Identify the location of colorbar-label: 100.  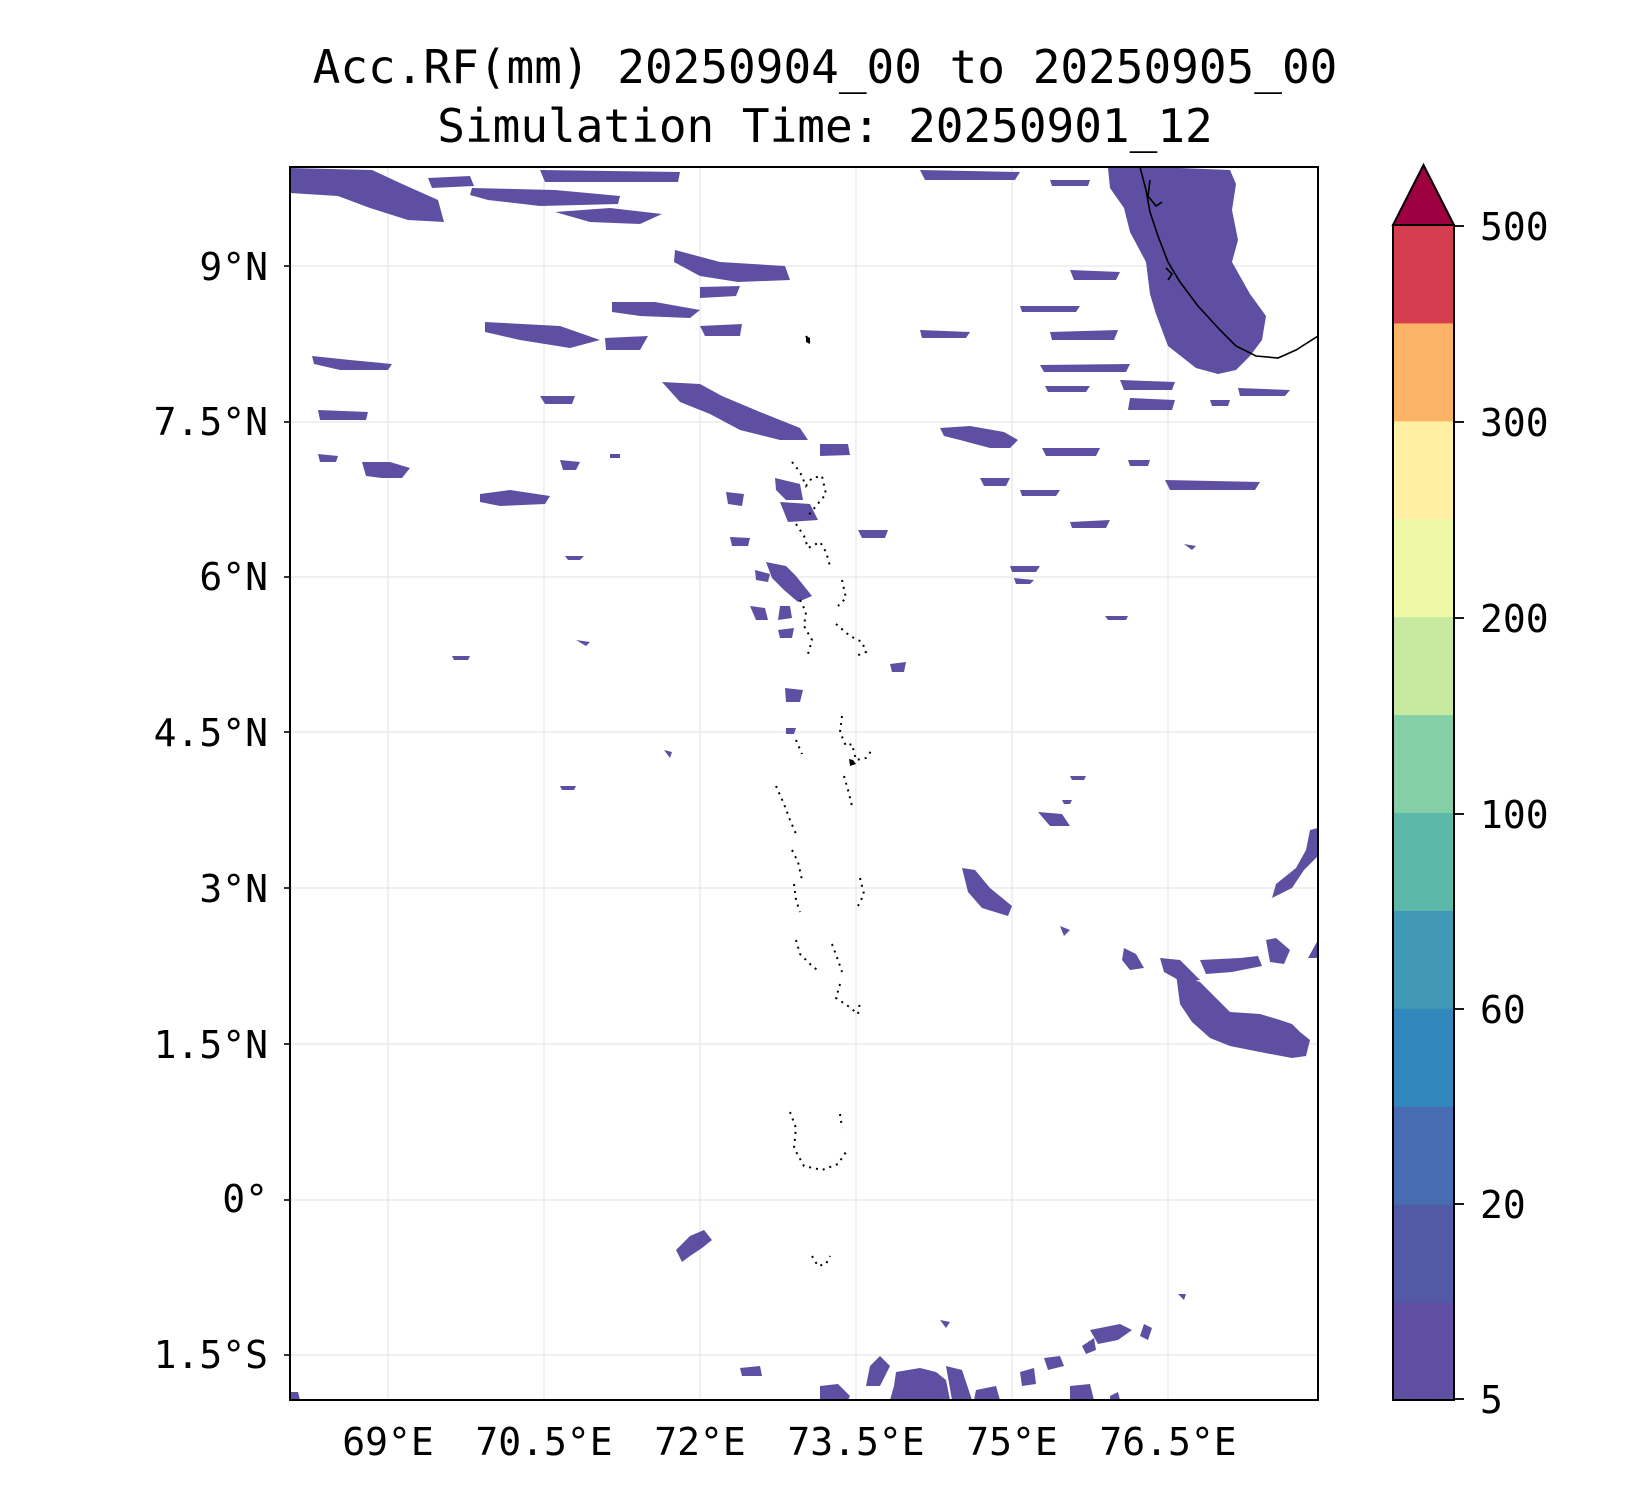
(1514, 815).